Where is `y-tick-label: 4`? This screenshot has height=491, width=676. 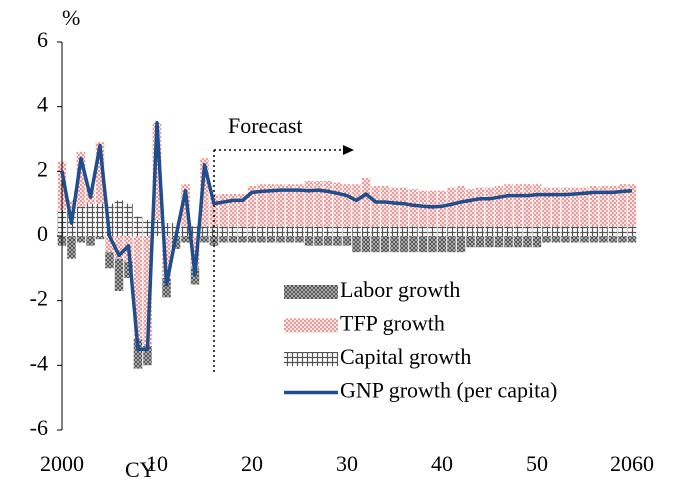 y-tick-label: 4 is located at coordinates (42, 104).